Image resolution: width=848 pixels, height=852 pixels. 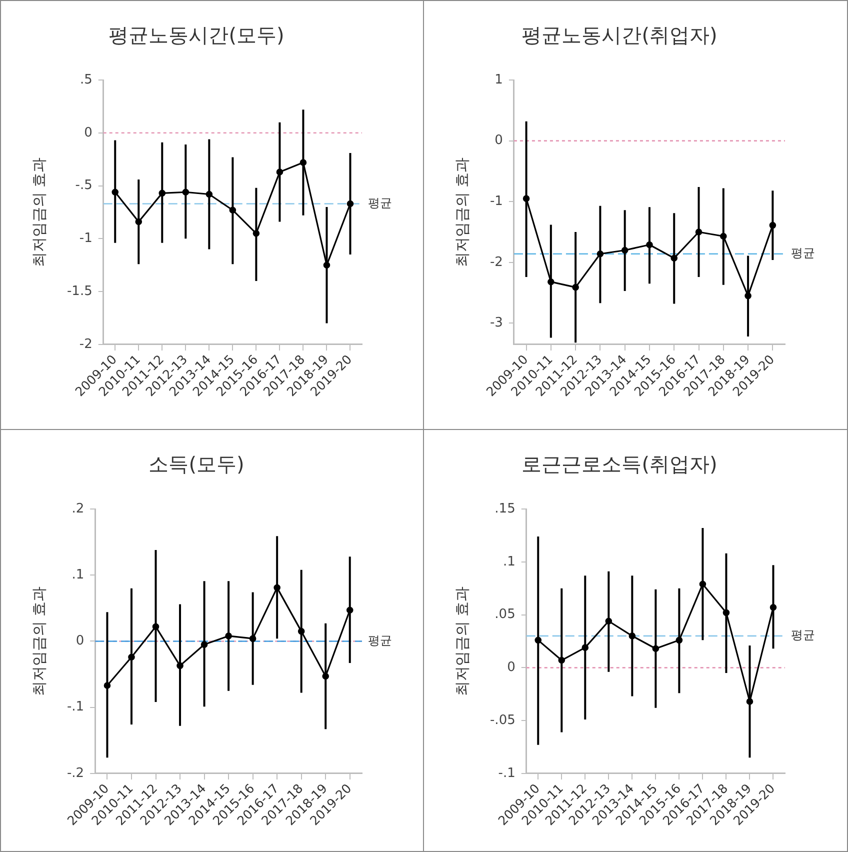 What do you see at coordinates (196, 35) in the screenshot?
I see `chart-title: 평균노동시간(모두)` at bounding box center [196, 35].